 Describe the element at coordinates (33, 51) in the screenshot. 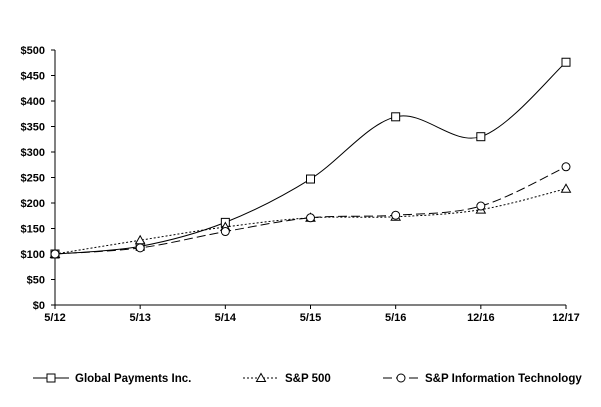

I see `y-tick-label: $500` at that location.